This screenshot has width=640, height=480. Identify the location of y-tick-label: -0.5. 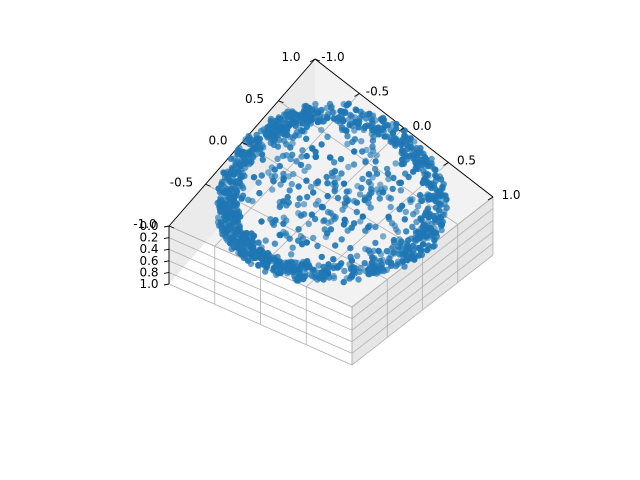
(181, 182).